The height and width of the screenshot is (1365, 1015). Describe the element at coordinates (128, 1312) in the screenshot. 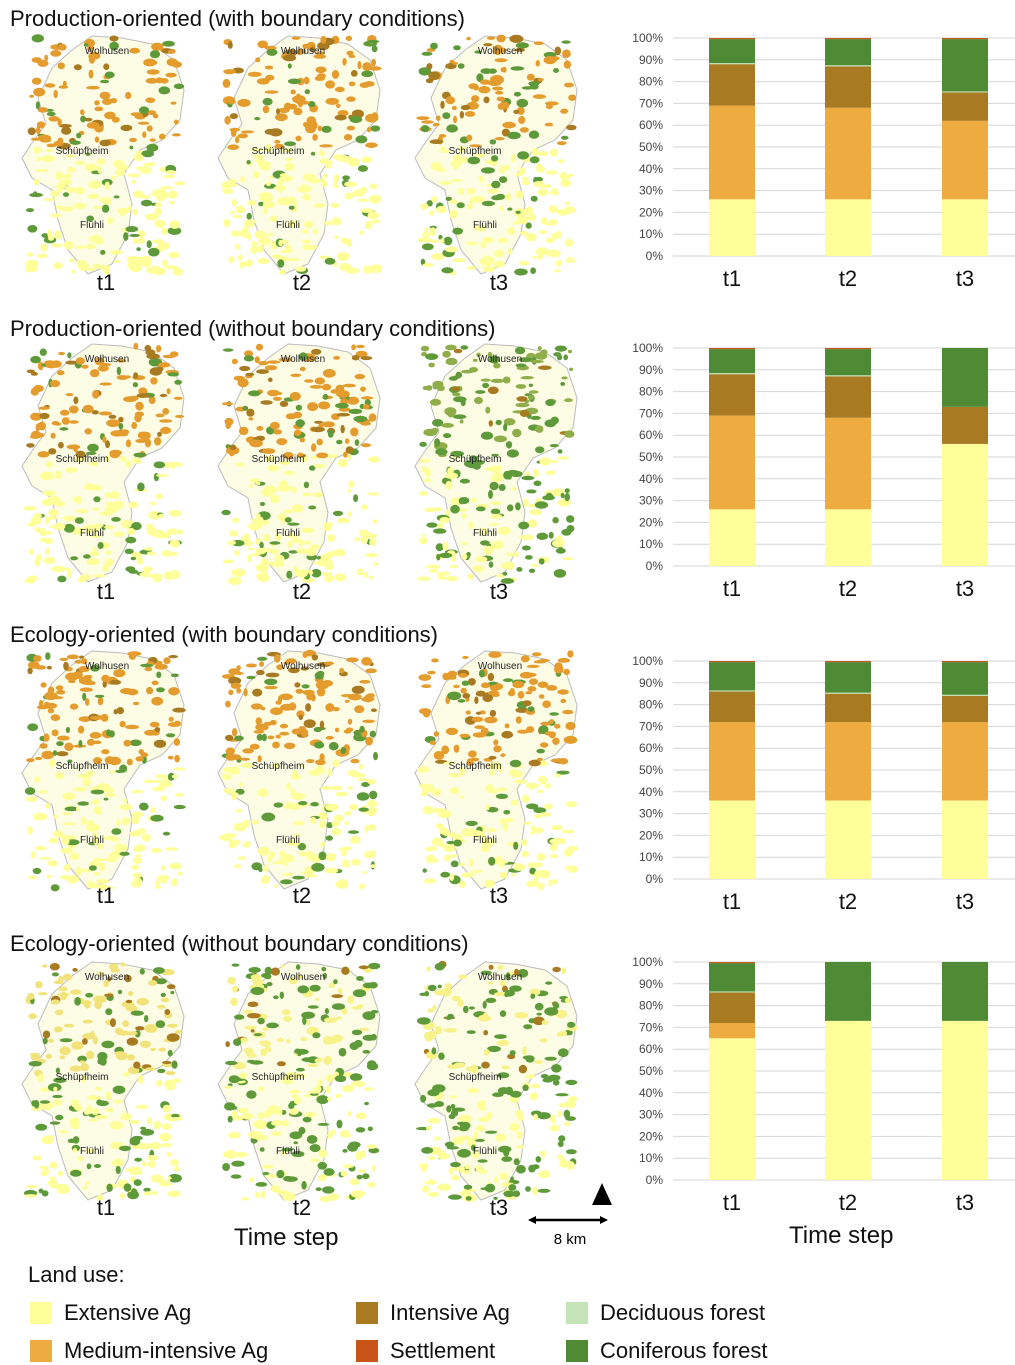

I see `legend-label: Extensive Ag` at that location.